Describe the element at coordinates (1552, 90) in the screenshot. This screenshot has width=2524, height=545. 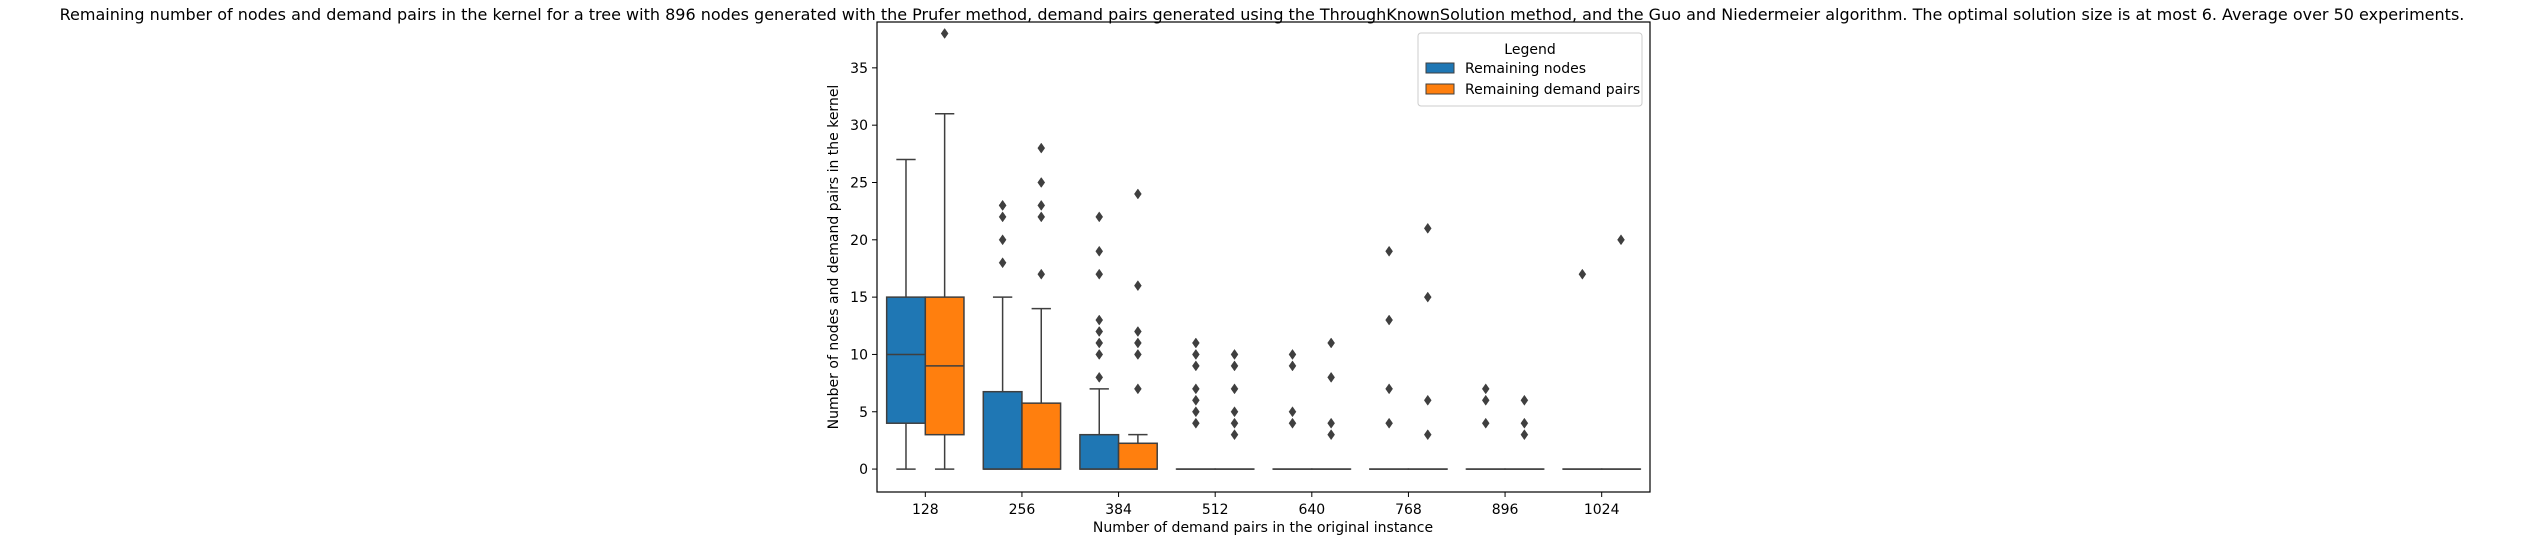
I see `legend-label-demand-pairs: Remaining demand pairs` at that location.